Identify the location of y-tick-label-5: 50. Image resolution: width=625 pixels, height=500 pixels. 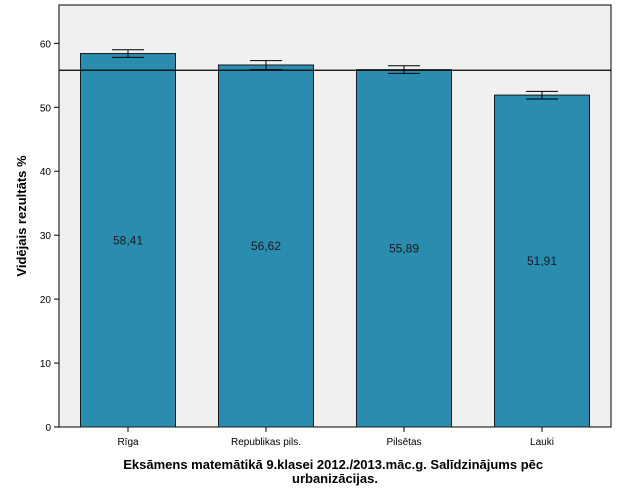
(46, 108).